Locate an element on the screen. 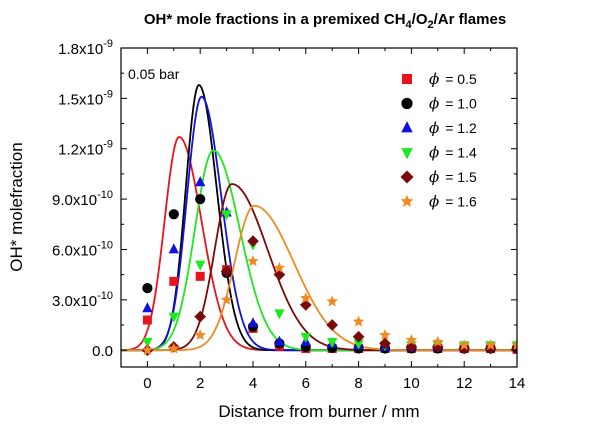 This screenshot has height=427, width=600. y-tick-label: 6.0x10⁻¹⁰ is located at coordinates (82, 249).